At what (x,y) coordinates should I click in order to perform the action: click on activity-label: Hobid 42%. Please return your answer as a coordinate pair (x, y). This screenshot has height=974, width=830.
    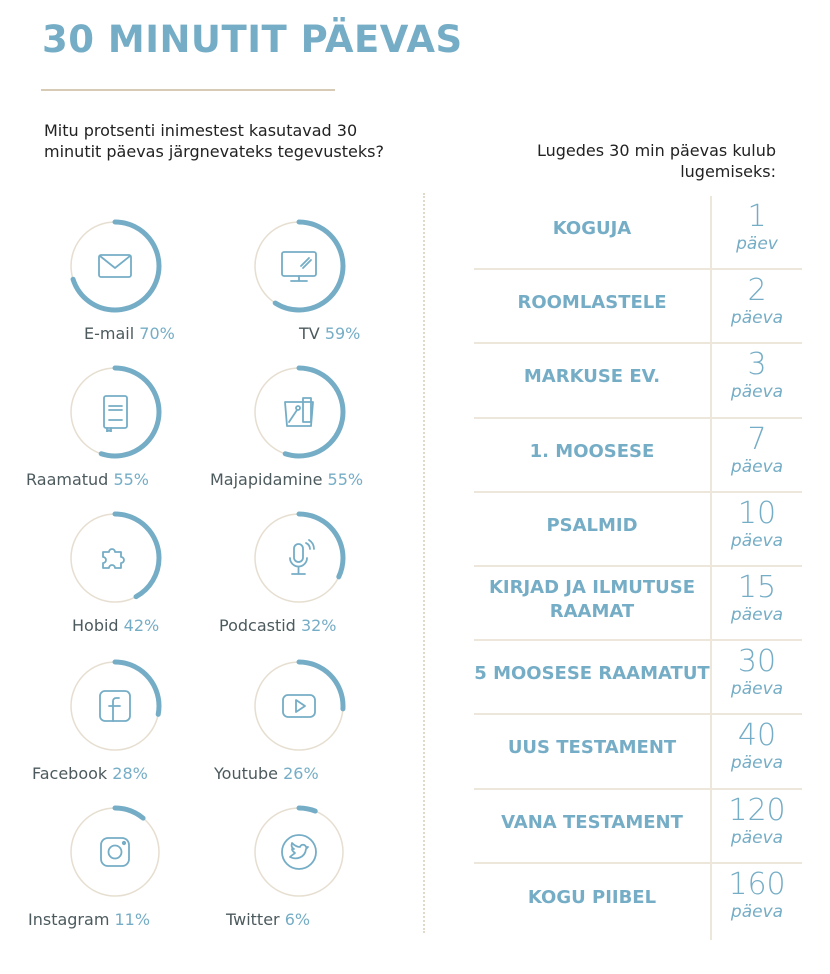
    Looking at the image, I should click on (115, 625).